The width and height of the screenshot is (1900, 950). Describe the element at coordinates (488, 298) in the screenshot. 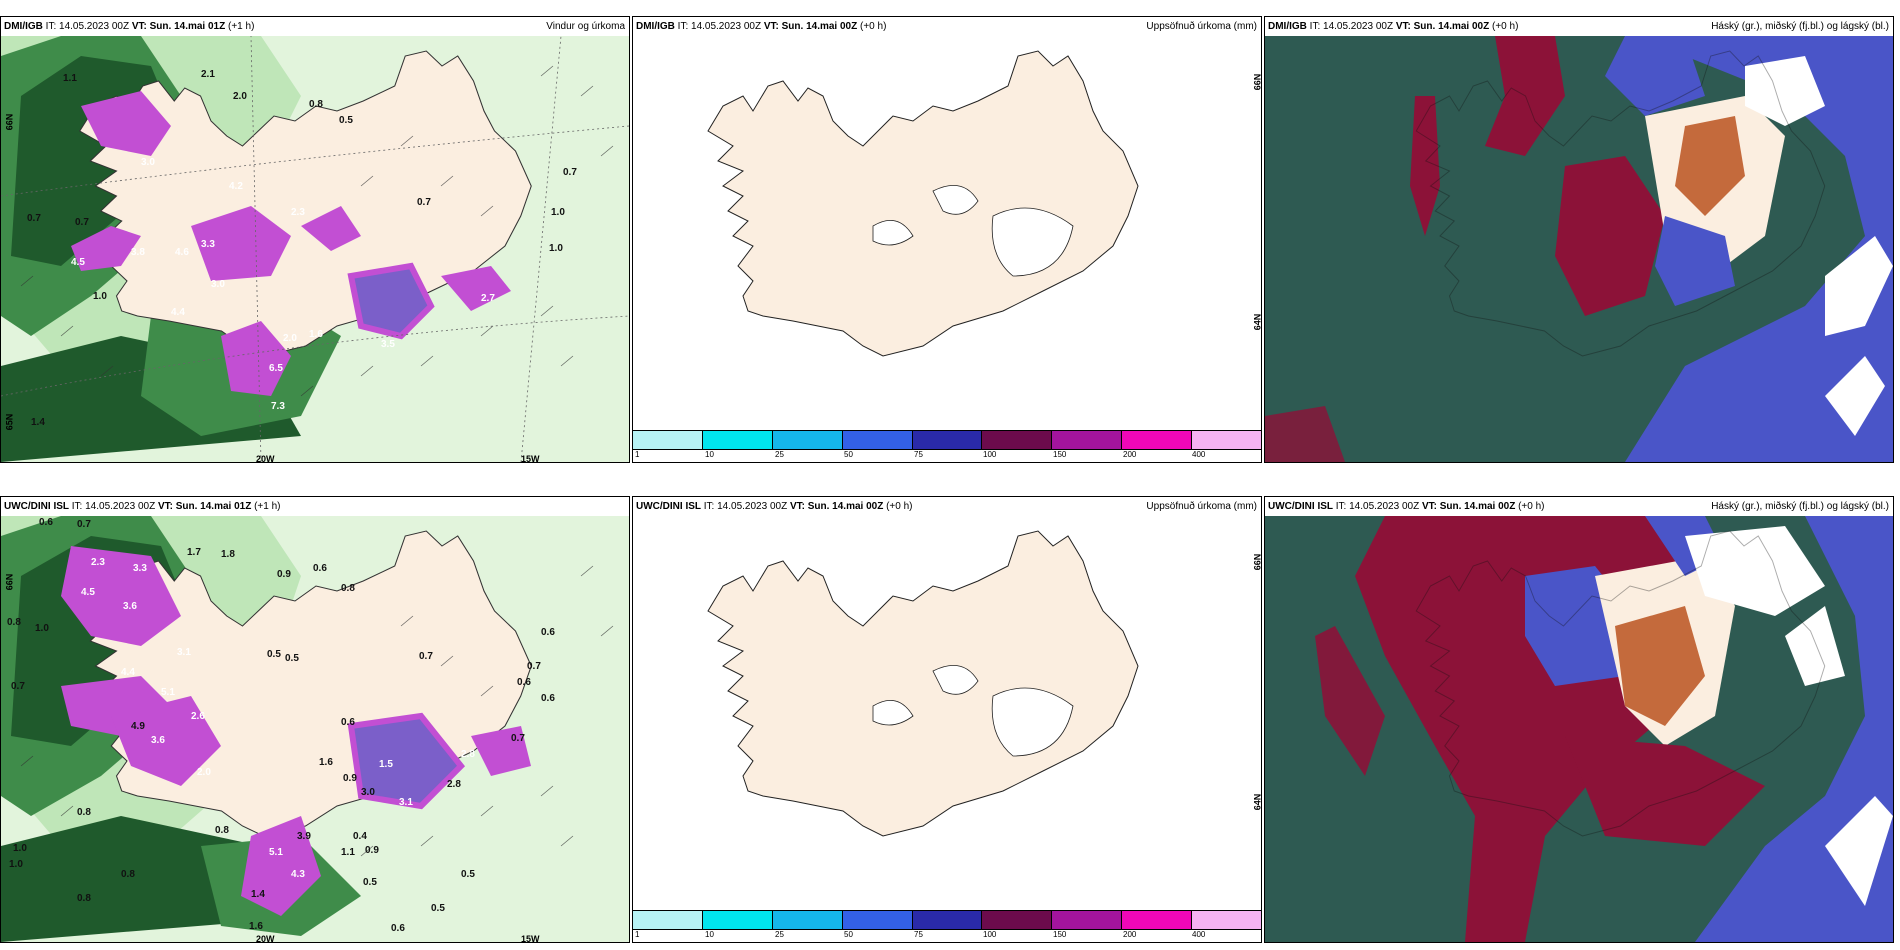

I see `precip-value: 2.7` at that location.